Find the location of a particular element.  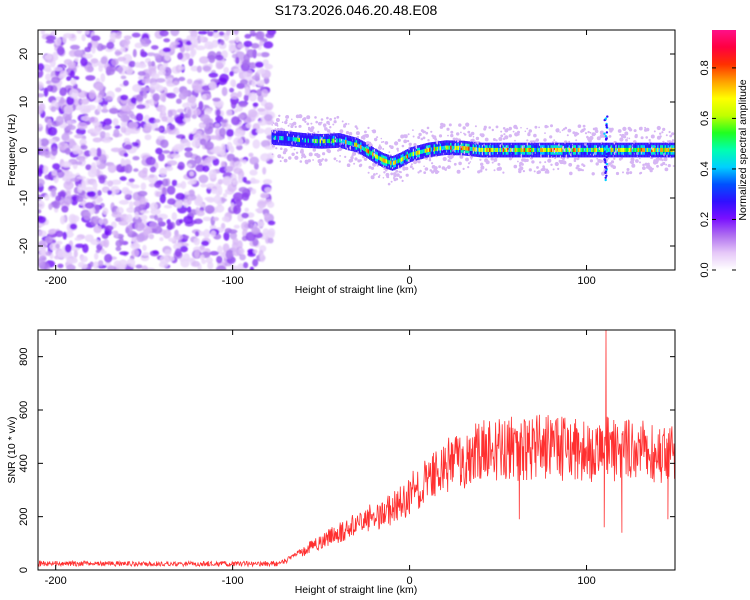

spectrogram-y-tick-label: 10 is located at coordinates (24, 102).